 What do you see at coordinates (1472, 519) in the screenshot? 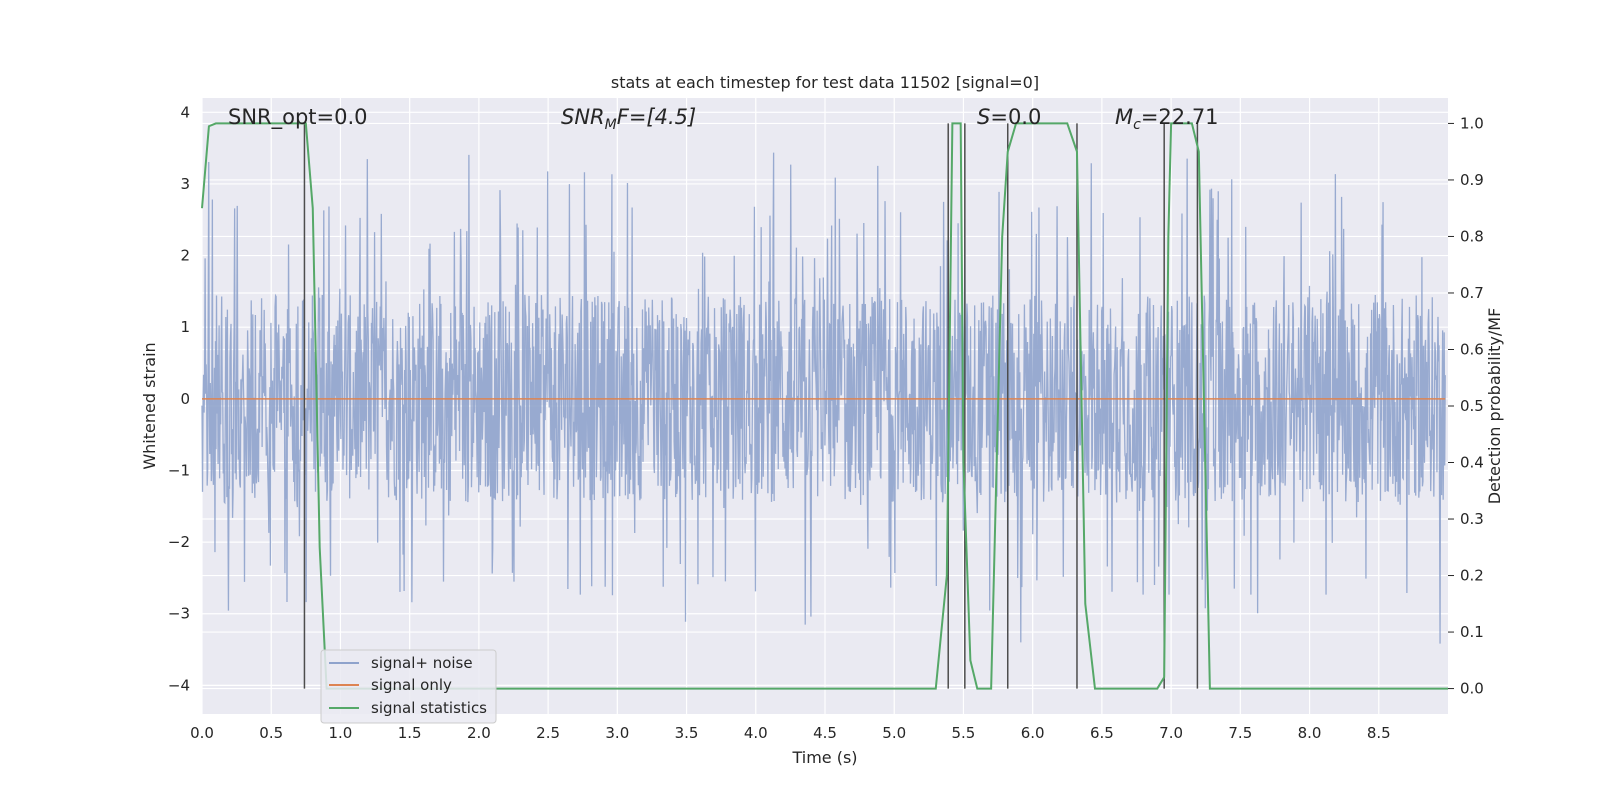
I see `y2-tick-label-7: 0.3` at bounding box center [1472, 519].